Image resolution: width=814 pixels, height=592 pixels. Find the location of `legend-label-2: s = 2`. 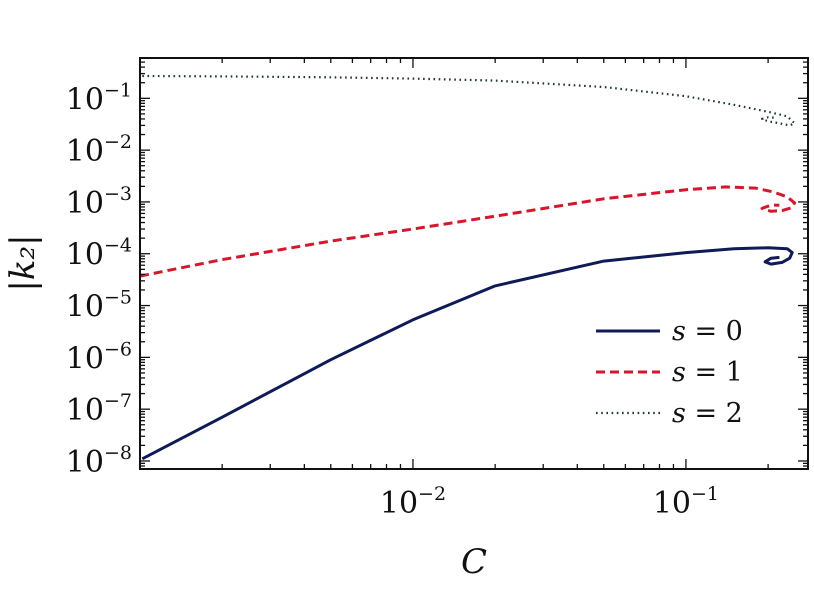

legend-label-2: s = 2 is located at coordinates (707, 413).